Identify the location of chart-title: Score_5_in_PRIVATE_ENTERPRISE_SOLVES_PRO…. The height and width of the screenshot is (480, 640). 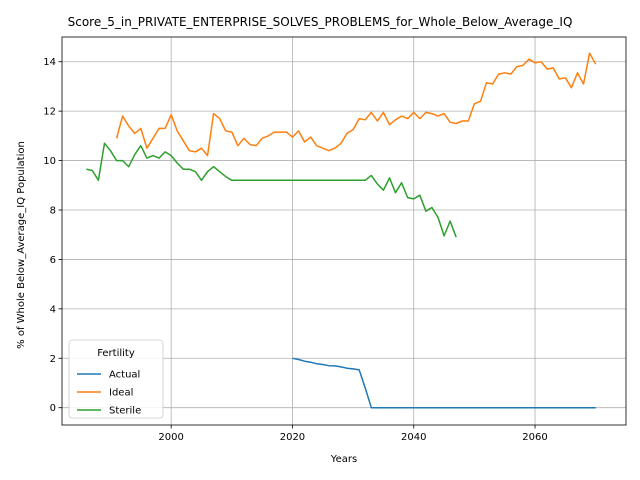
(320, 22).